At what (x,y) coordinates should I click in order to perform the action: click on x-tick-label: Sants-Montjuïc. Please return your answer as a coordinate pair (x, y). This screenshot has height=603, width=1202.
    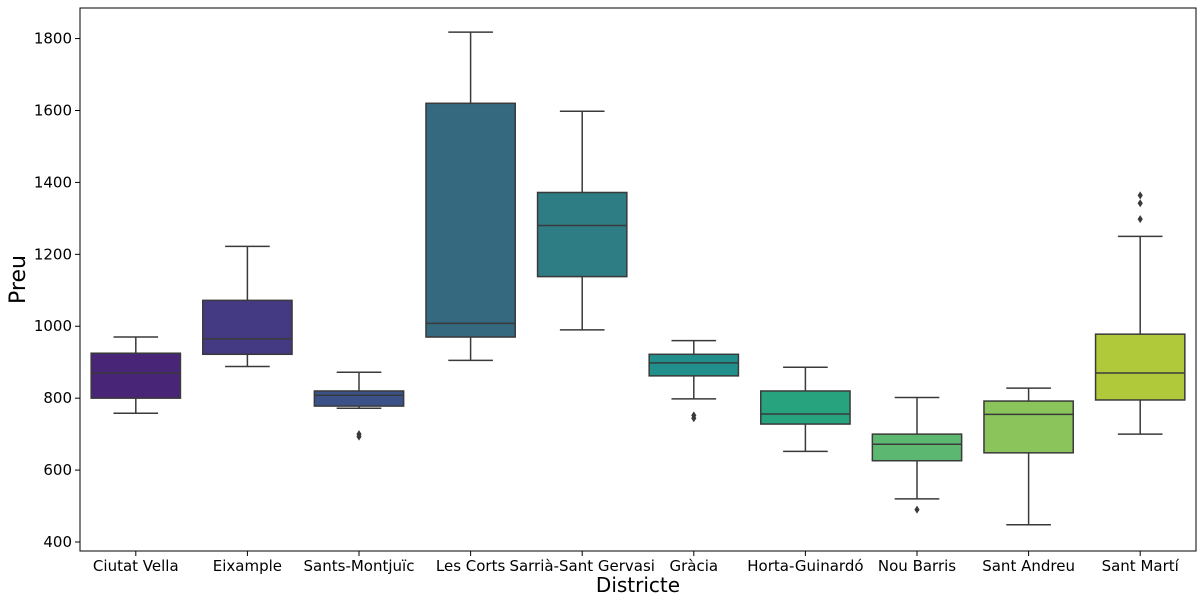
    Looking at the image, I should click on (359, 566).